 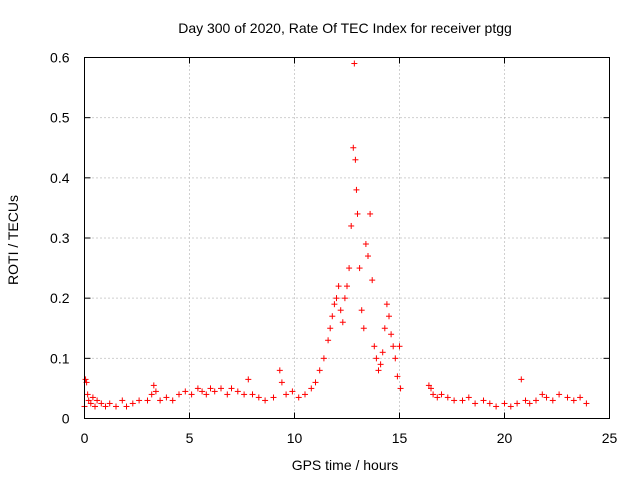 I want to click on y-tick-label: 0.6, so click(x=60, y=58).